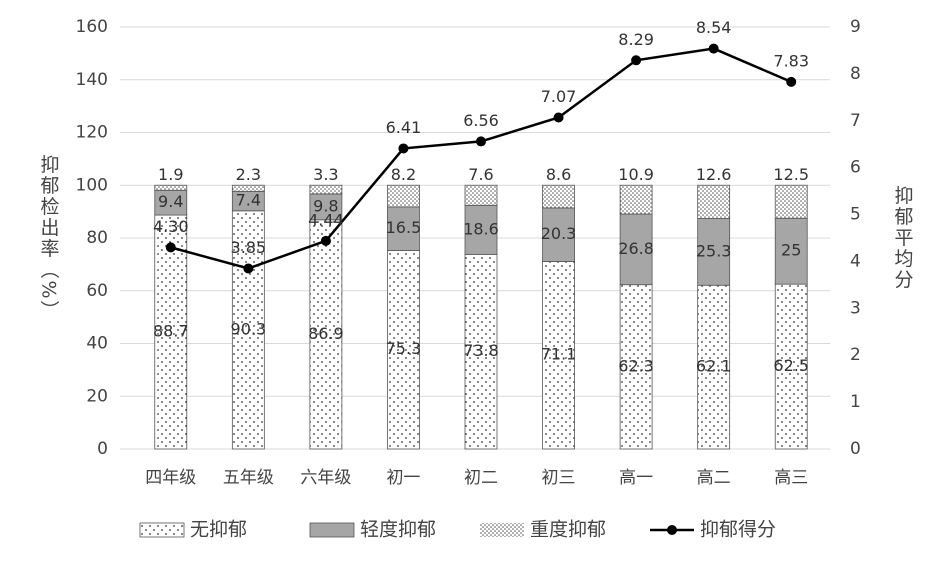 Image resolution: width=948 pixels, height=562 pixels. What do you see at coordinates (559, 96) in the screenshot?
I see `line-label: 7.07` at bounding box center [559, 96].